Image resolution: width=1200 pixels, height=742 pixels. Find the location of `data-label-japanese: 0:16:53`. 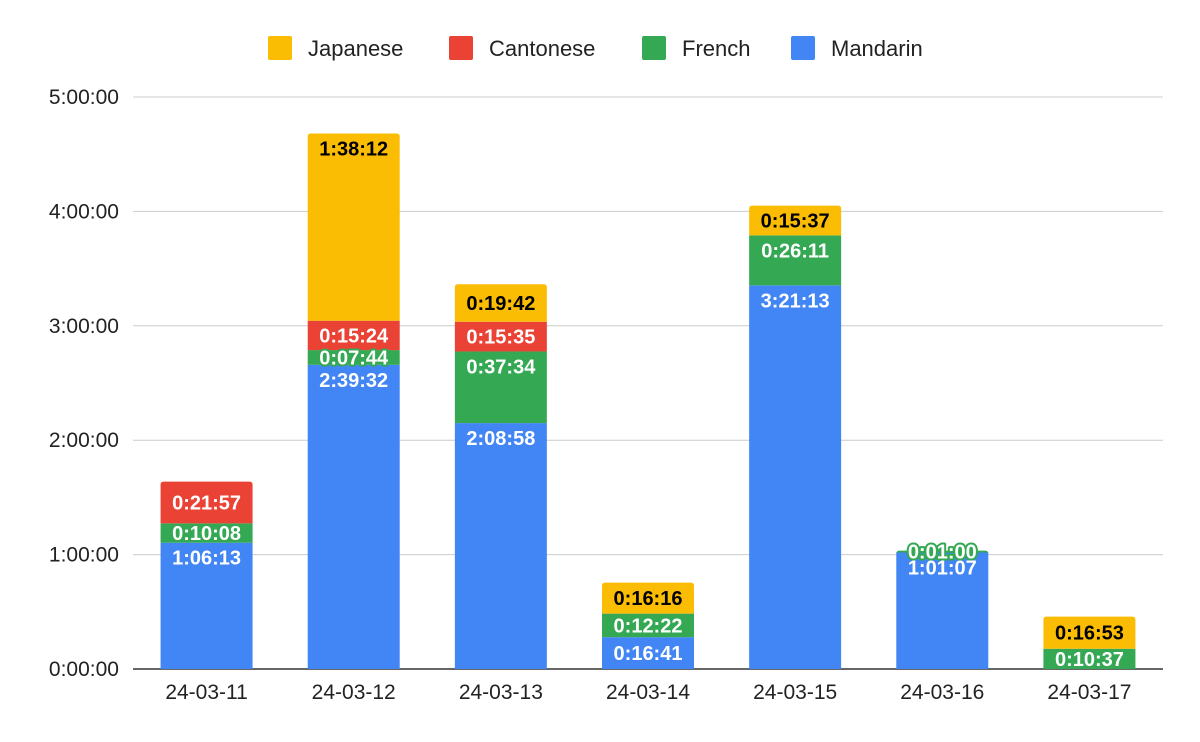

data-label-japanese: 0:16:53 is located at coordinates (1089, 634).